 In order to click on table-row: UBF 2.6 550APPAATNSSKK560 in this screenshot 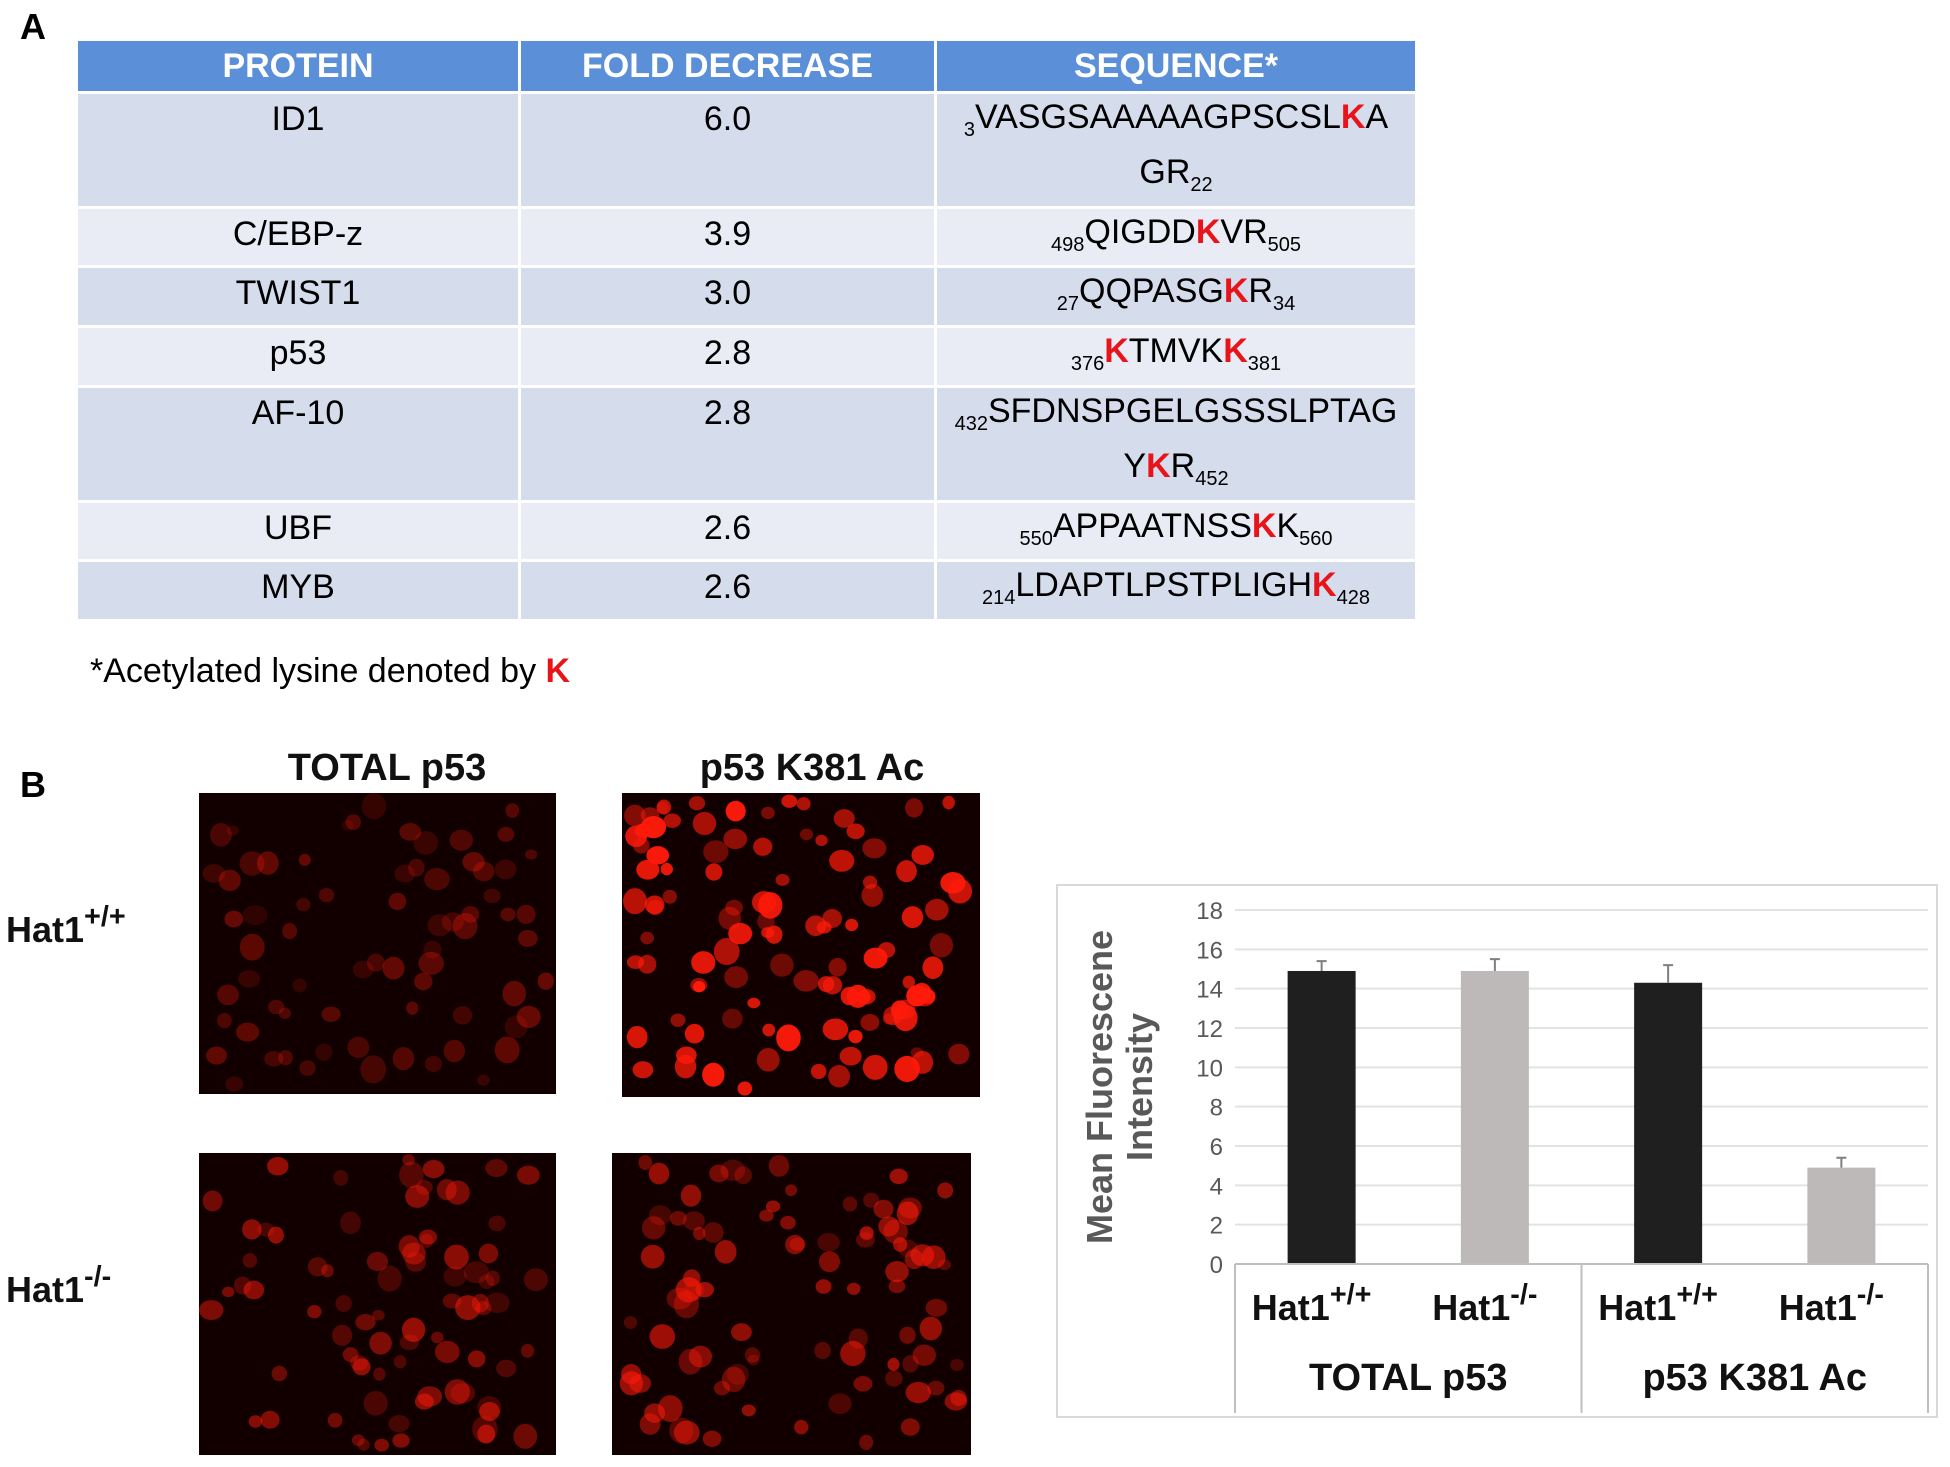, I will do `click(746, 531)`.